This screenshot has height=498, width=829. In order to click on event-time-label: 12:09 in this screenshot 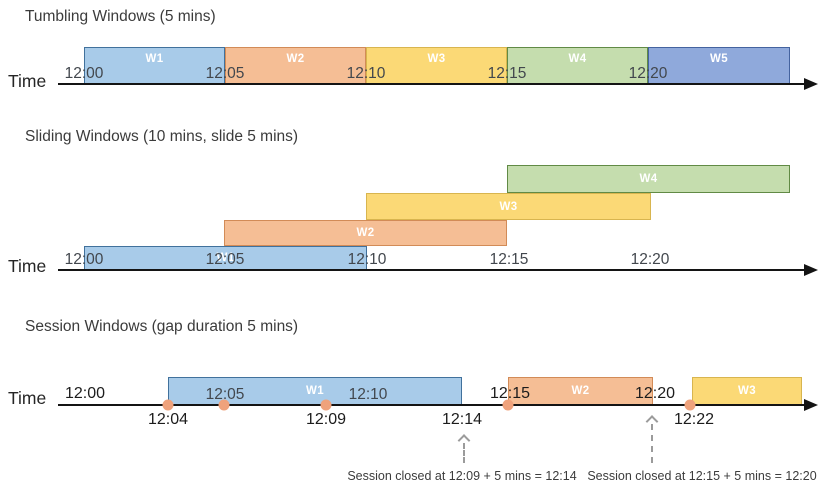, I will do `click(326, 419)`.